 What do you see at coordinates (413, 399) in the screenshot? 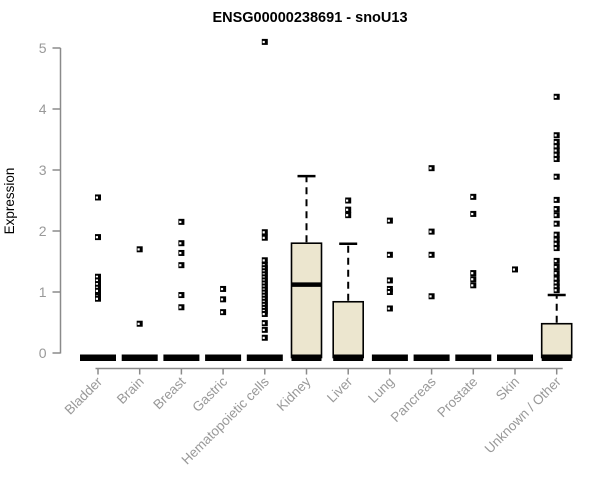
I see `x-category-label: Pancreas` at bounding box center [413, 399].